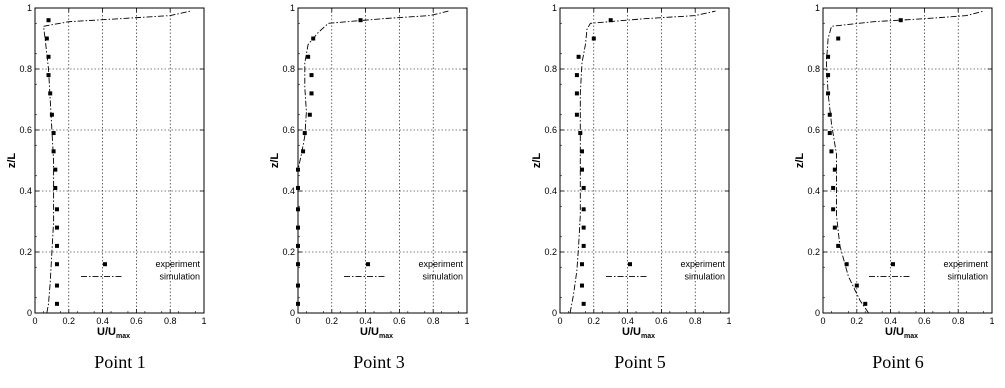 This screenshot has width=1005, height=388. I want to click on caption-point-3: Point 3, so click(379, 362).